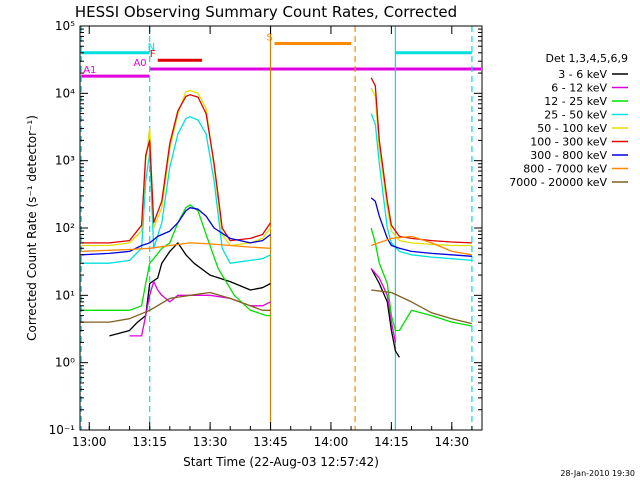 Image resolution: width=640 pixels, height=480 pixels. Describe the element at coordinates (89, 70) in the screenshot. I see `flag-label-4: A1` at that location.